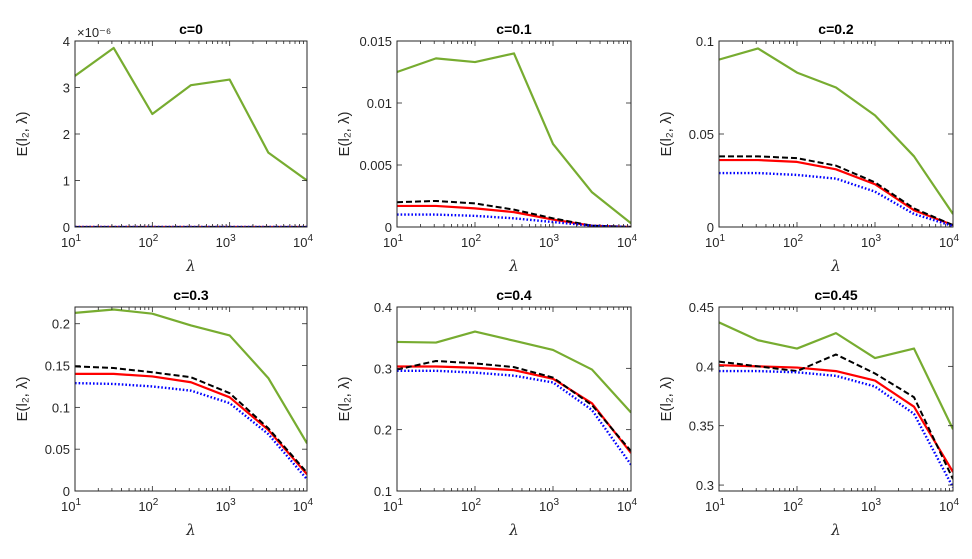  Describe the element at coordinates (66, 134) in the screenshot. I see `y-tick-label: 2` at that location.